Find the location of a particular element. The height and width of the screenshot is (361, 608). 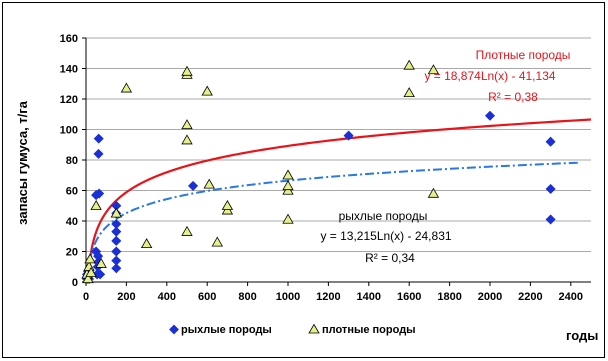

legend-marker-triangle is located at coordinates (314, 328).